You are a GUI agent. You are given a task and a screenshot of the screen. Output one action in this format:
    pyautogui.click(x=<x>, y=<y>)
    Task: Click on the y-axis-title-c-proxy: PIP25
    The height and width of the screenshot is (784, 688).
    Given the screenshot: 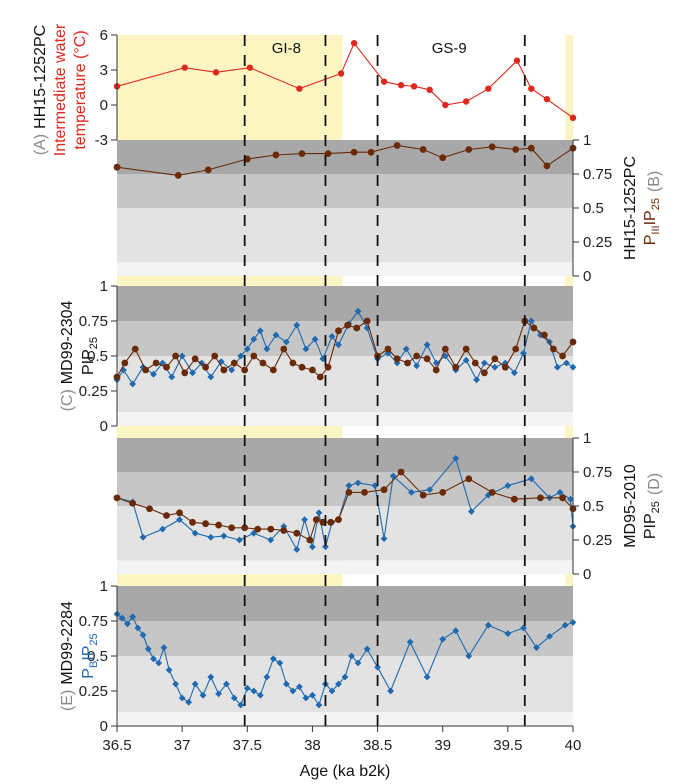 What is the action you would take?
    pyautogui.click(x=90, y=356)
    